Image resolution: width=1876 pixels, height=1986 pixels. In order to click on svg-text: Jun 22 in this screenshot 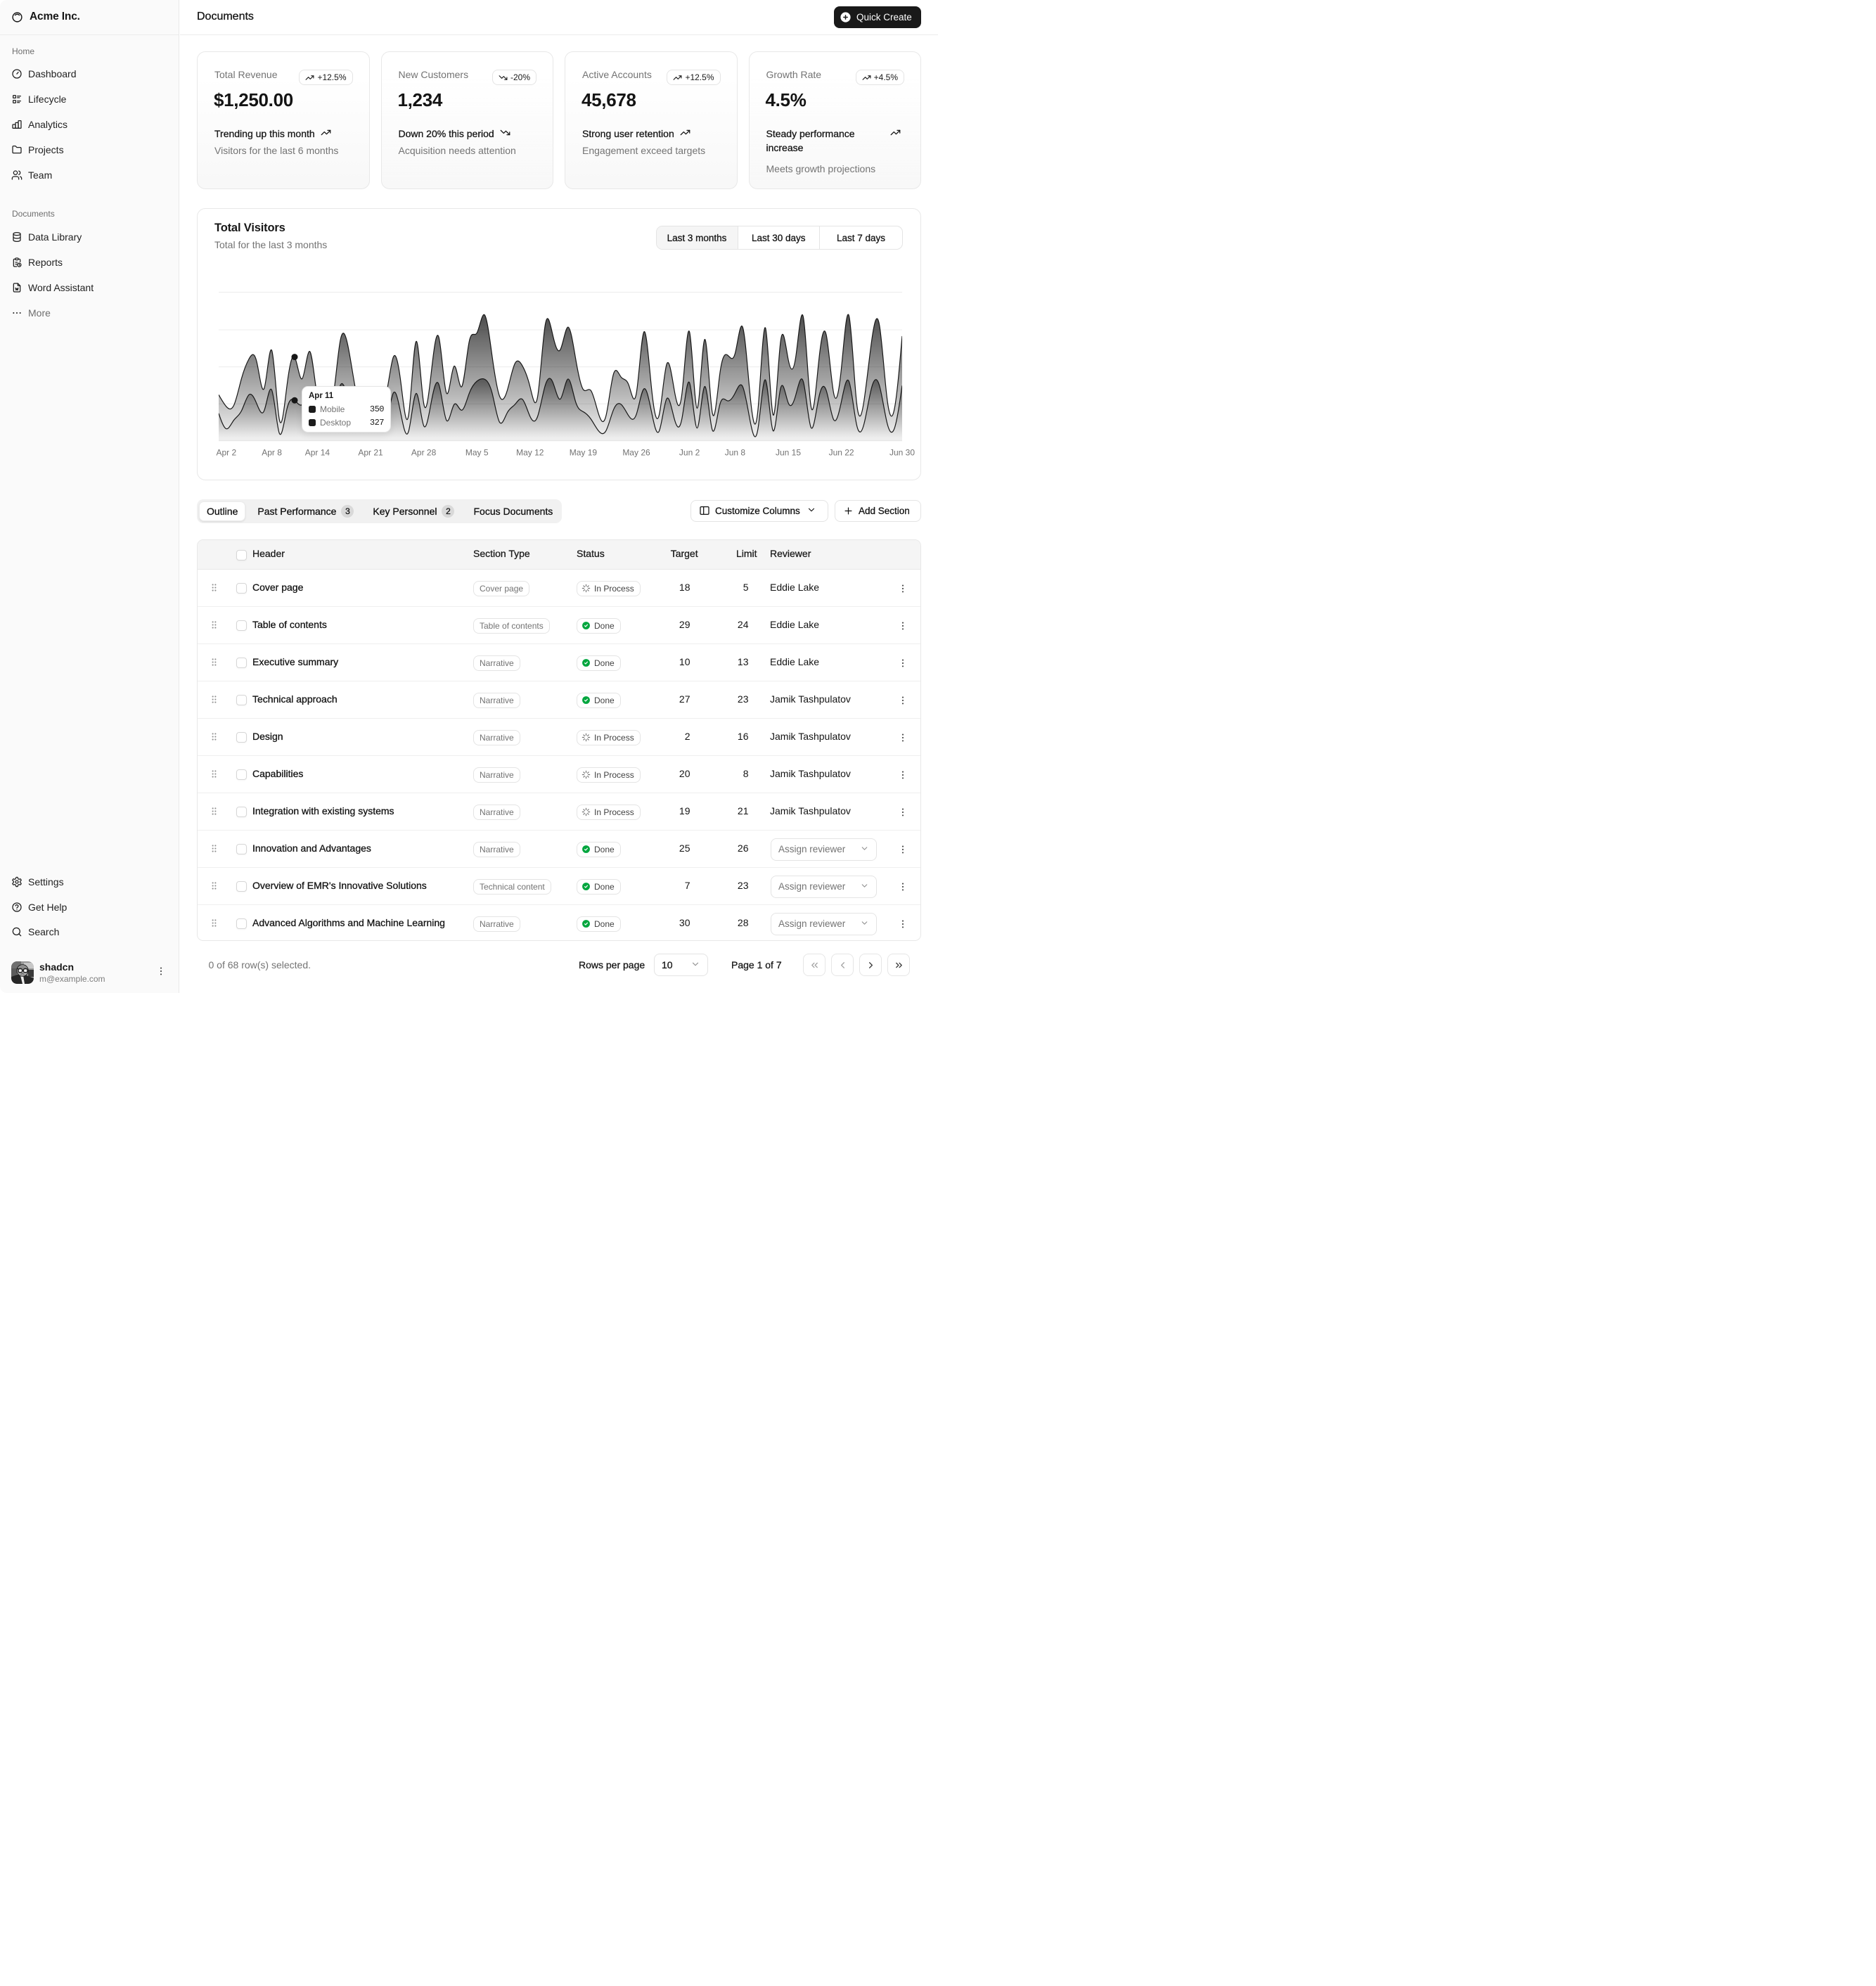, I will do `click(841, 453)`.